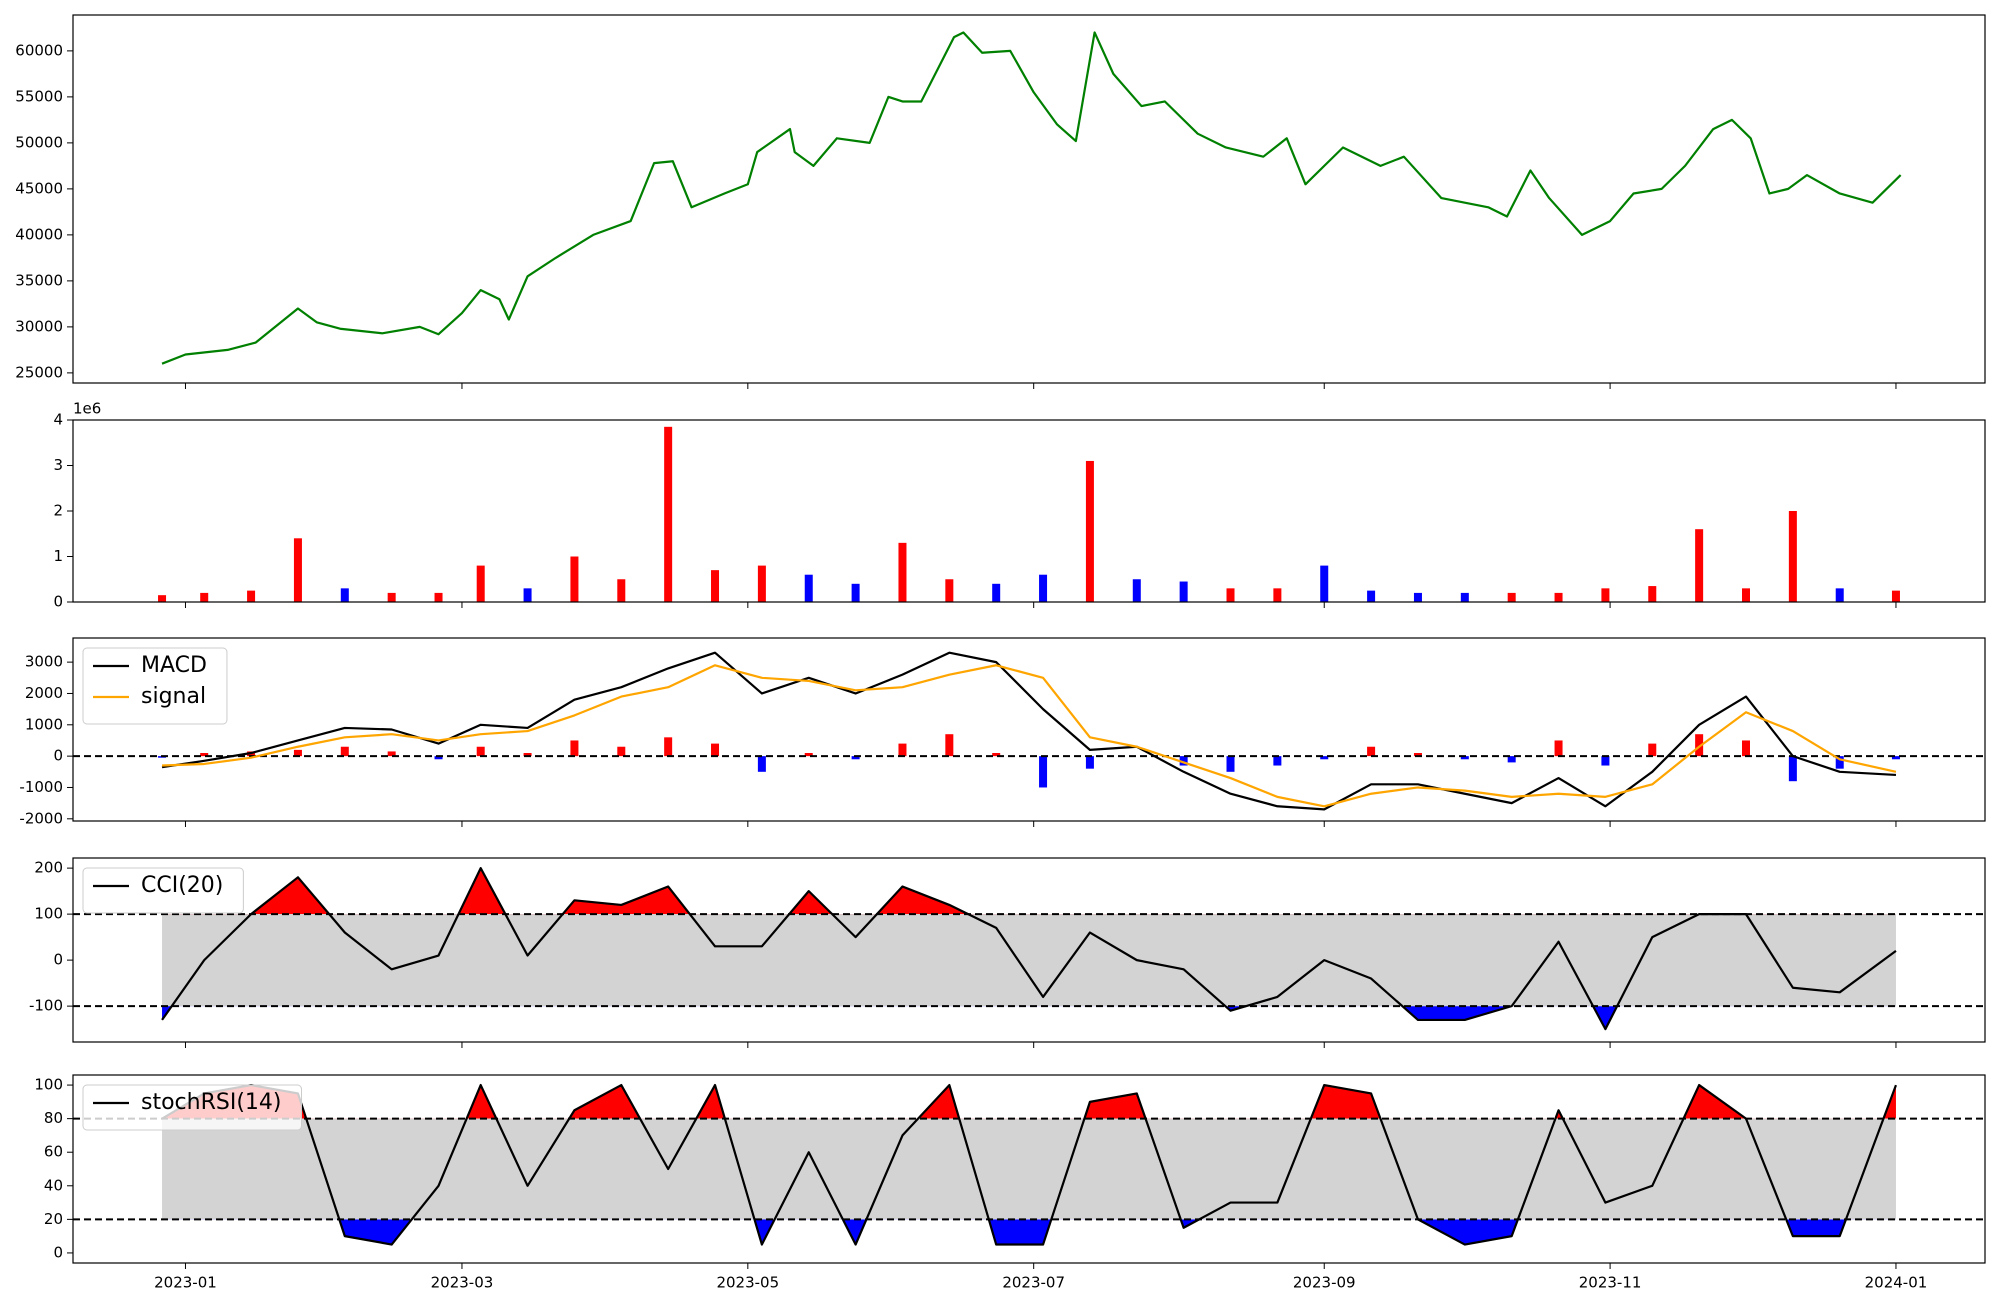 Image resolution: width=2000 pixels, height=1300 pixels. Describe the element at coordinates (58, 556) in the screenshot. I see `y-tick-label: 1` at that location.